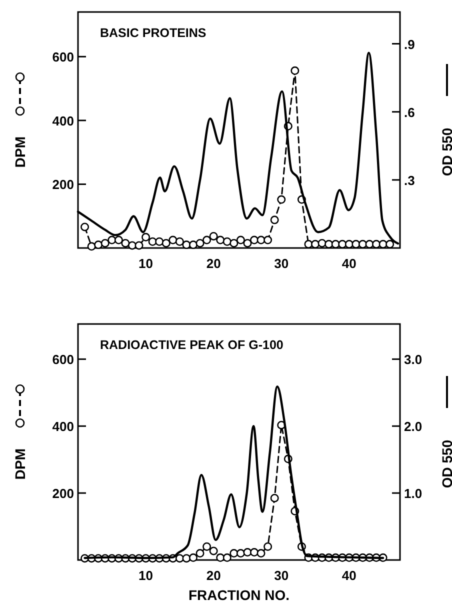 The height and width of the screenshot is (606, 452). I want to click on y2-tick-label: .6, so click(409, 112).